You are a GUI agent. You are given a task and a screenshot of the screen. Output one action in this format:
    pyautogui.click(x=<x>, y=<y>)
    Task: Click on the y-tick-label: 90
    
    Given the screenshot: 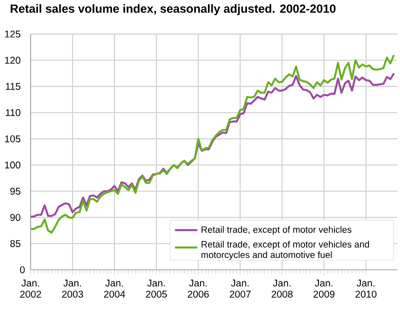 What is the action you would take?
    pyautogui.click(x=15, y=217)
    